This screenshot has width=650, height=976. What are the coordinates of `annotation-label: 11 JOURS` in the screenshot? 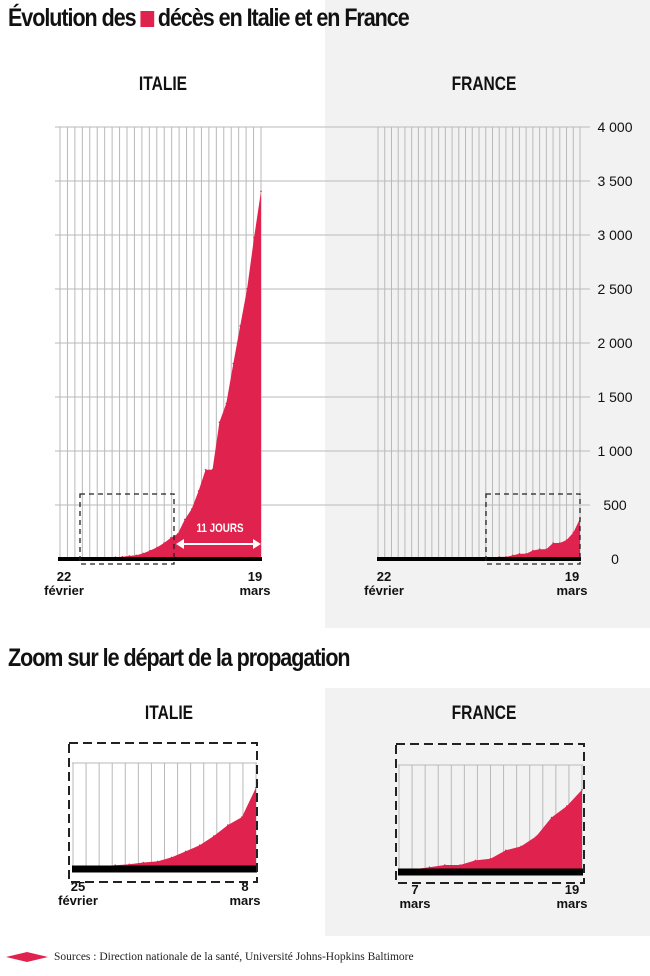 It's located at (219, 528).